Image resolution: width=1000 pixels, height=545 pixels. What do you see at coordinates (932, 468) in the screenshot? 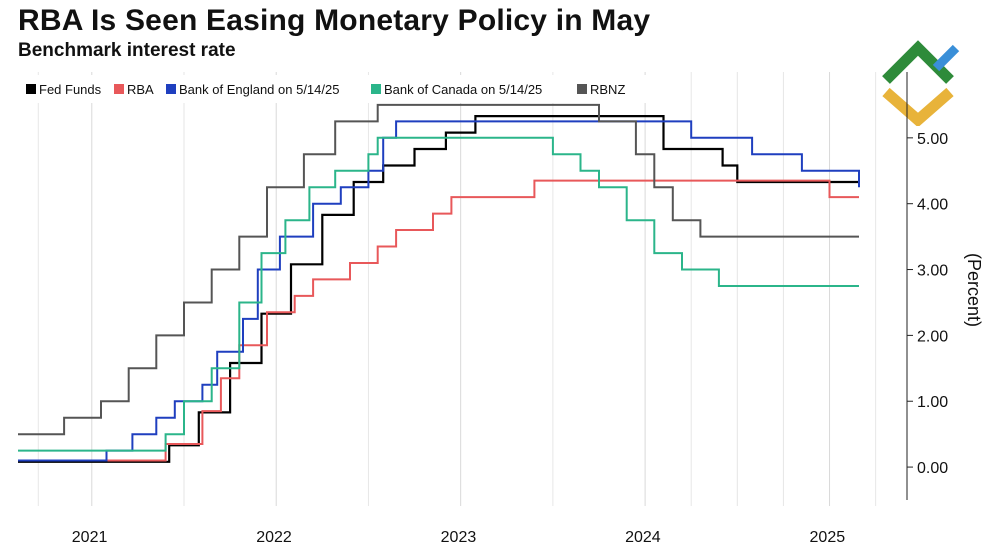
I see `y-tick-label: 0.00` at bounding box center [932, 468].